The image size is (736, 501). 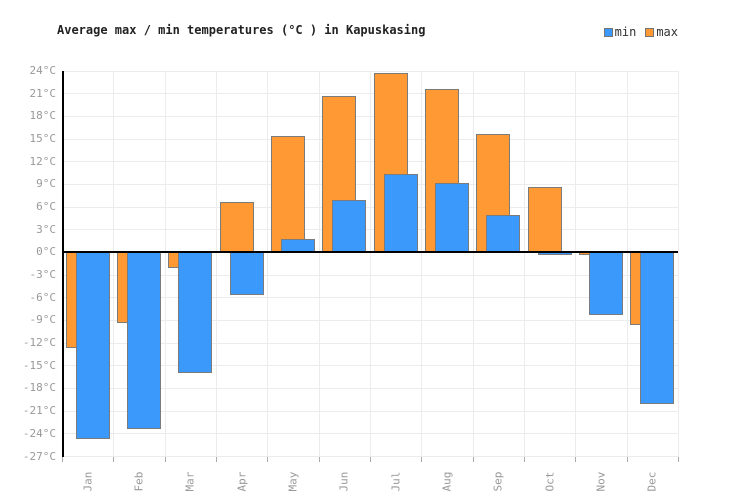 I want to click on x-axis-label-text: Jul, so click(x=396, y=481).